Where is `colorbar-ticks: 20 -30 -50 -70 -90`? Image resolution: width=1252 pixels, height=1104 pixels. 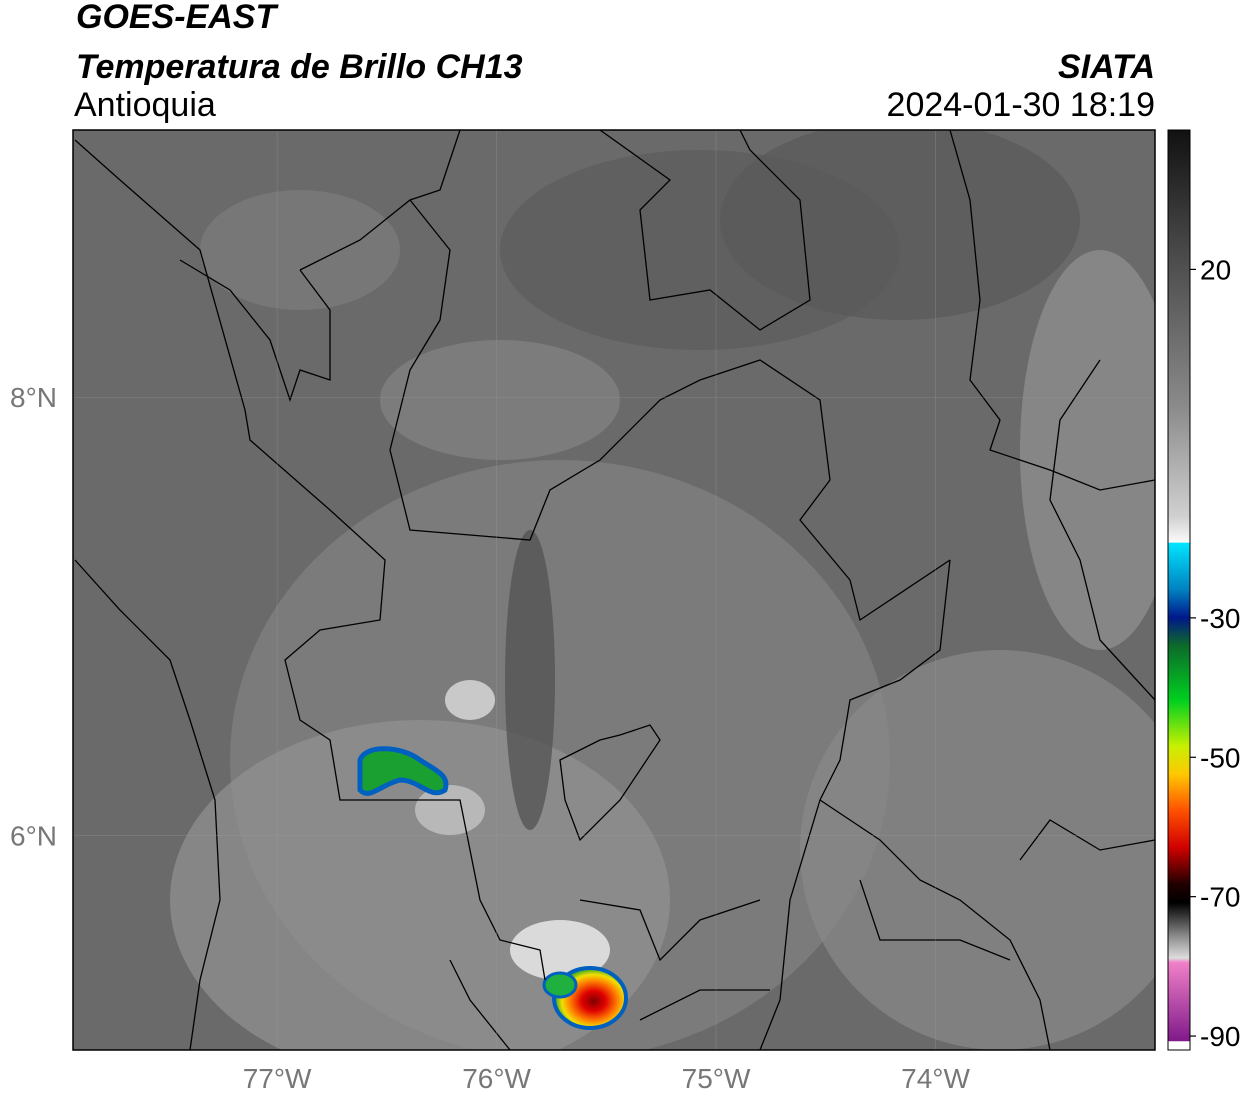 colorbar-ticks: 20 -30 -50 -70 -90 is located at coordinates (1215, 653).